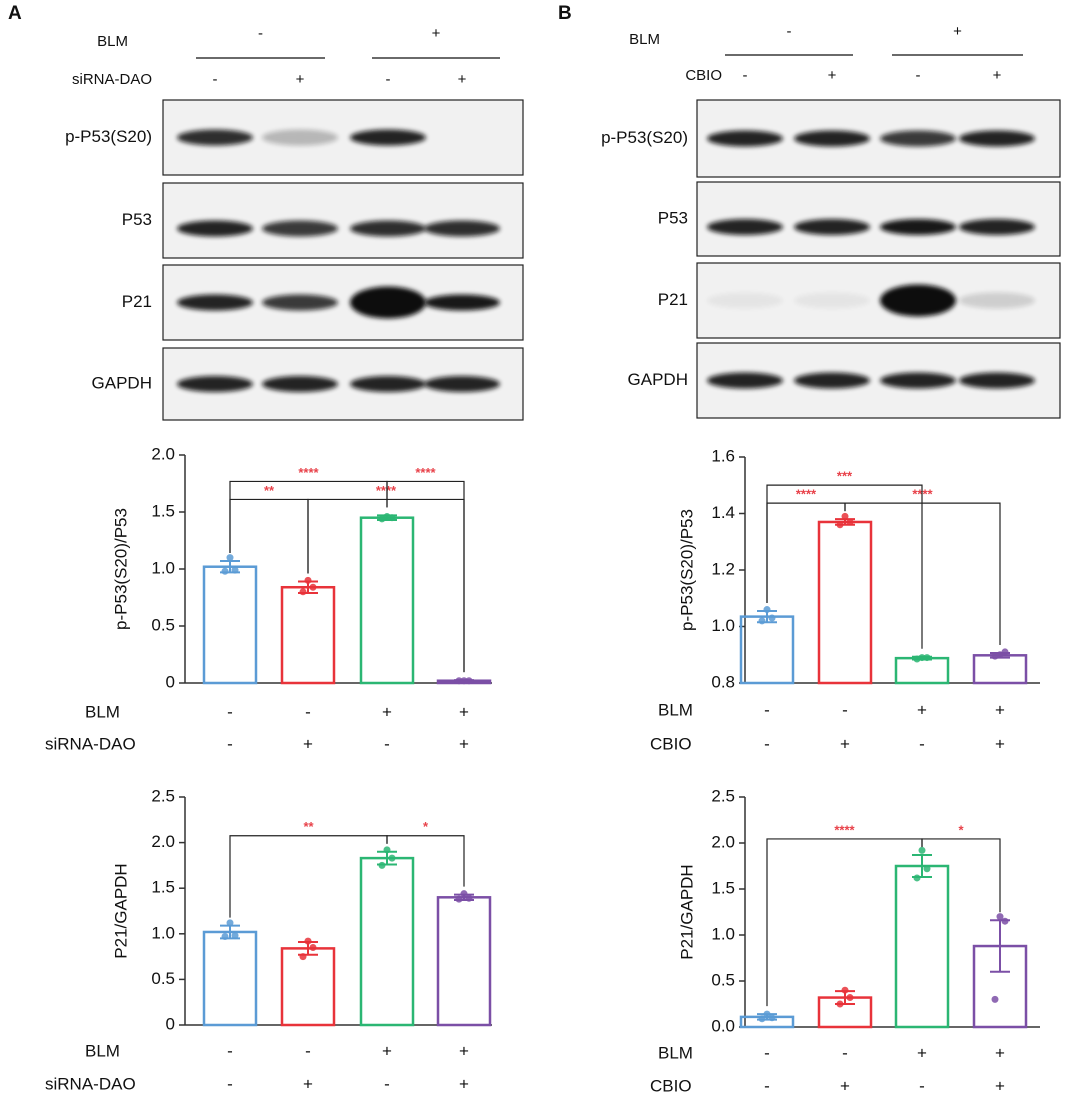 The width and height of the screenshot is (1065, 1099). What do you see at coordinates (170, 1023) in the screenshot?
I see `y-tick-label: 0` at bounding box center [170, 1023].